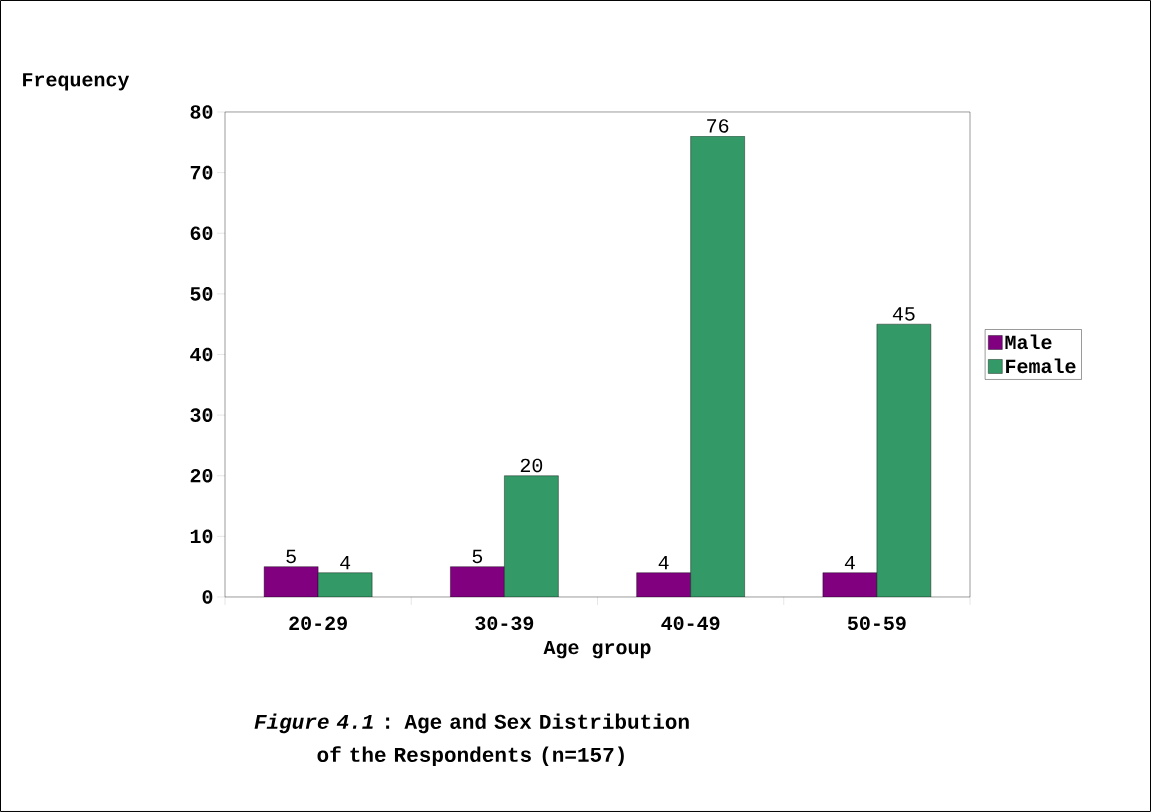  What do you see at coordinates (903, 314) in the screenshot?
I see `data-label: 45` at bounding box center [903, 314].